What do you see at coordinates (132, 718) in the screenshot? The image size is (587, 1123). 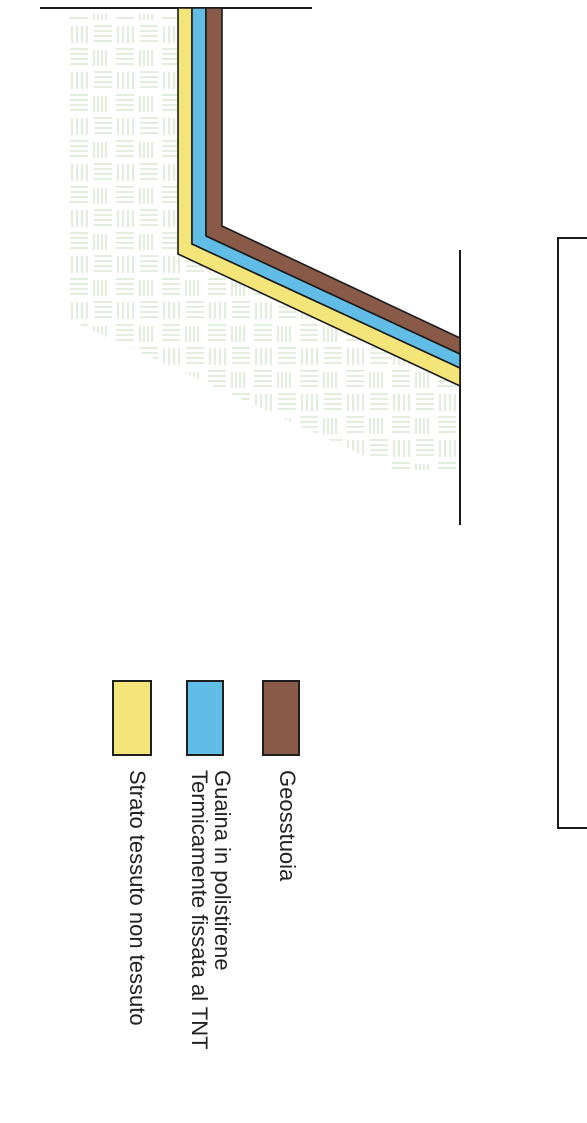 I see `legend-swatch-tnt` at bounding box center [132, 718].